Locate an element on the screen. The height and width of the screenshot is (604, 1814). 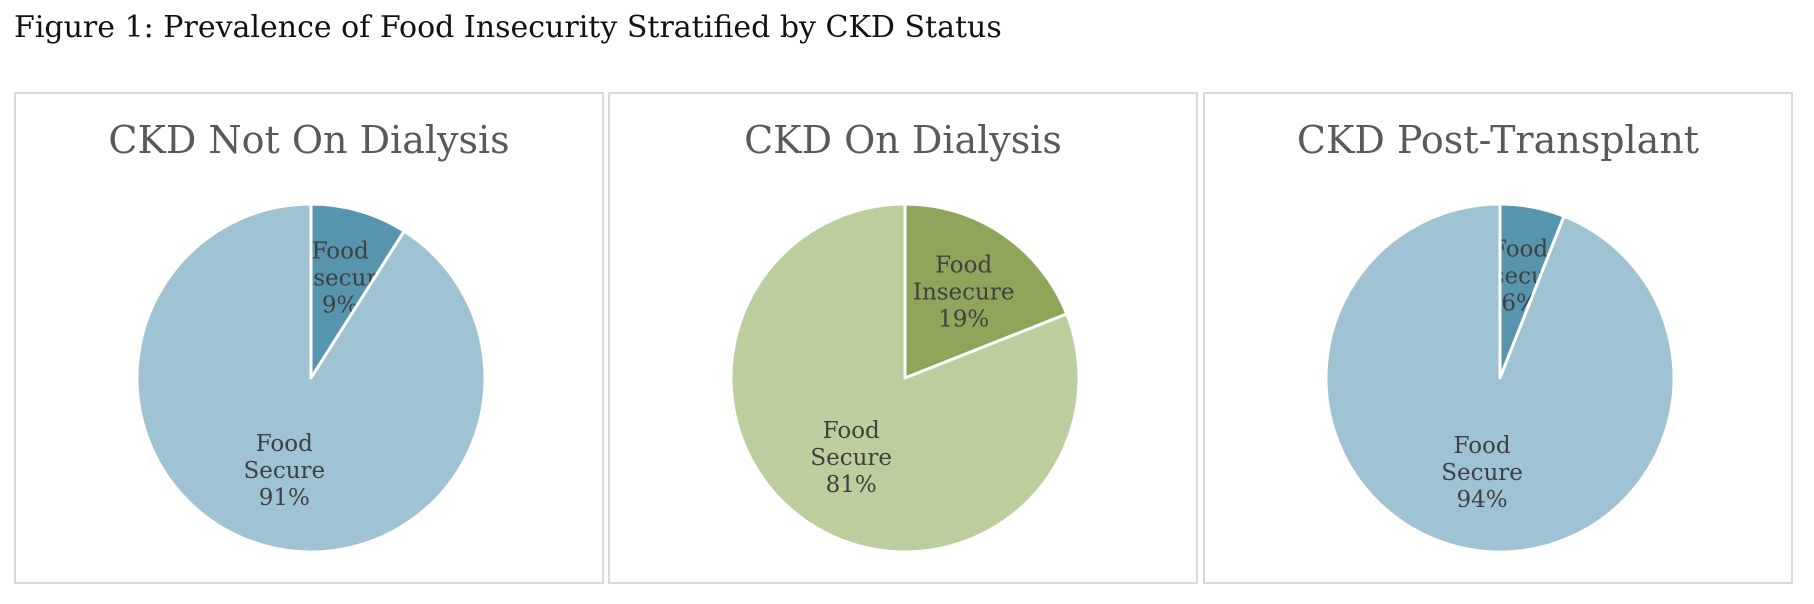
pie-chart: Food Insecure 6%Food Secure 94% is located at coordinates (1500, 378).